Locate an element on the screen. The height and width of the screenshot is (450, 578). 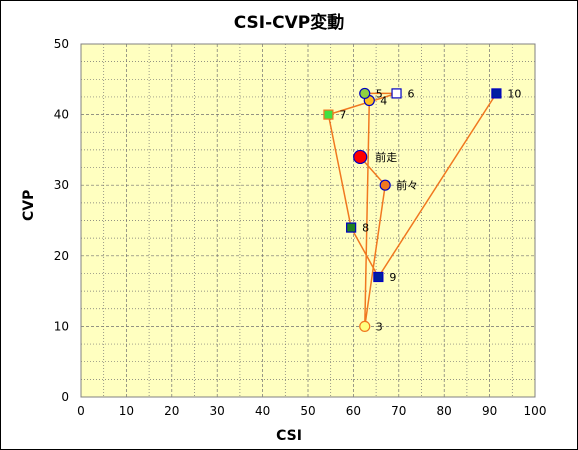
x-tick-label: 100 is located at coordinates (535, 411).